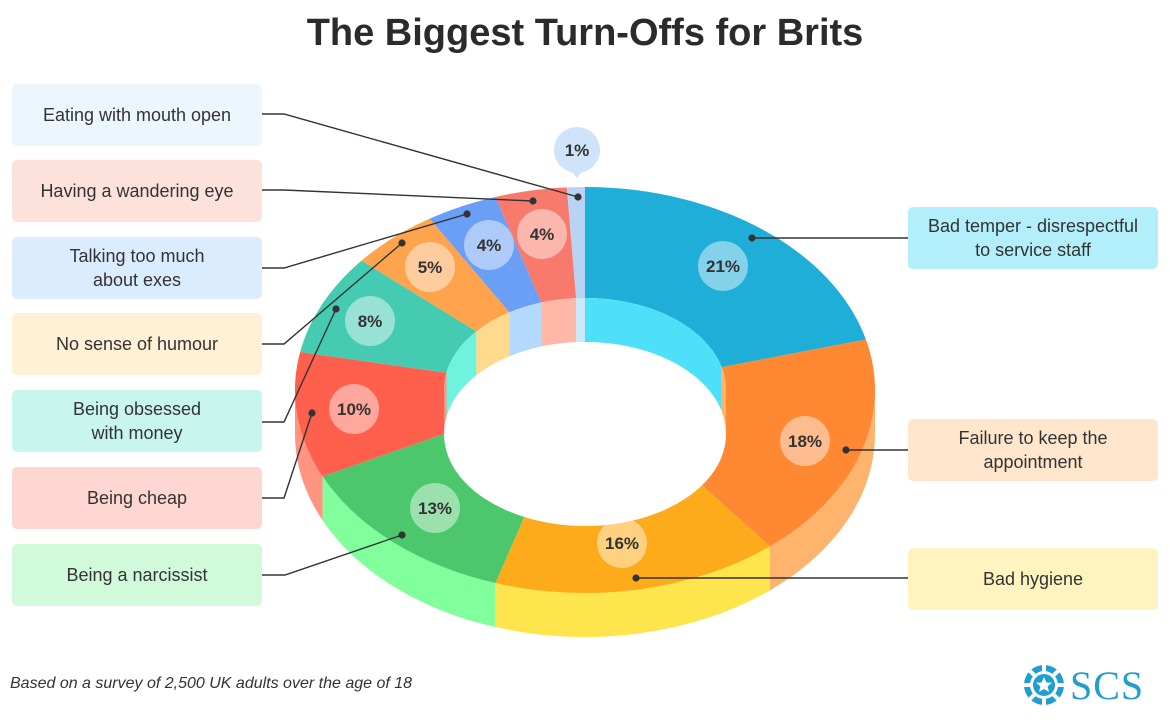 The height and width of the screenshot is (724, 1170). What do you see at coordinates (1044, 685) in the screenshot?
I see `casino-chip-icon` at bounding box center [1044, 685].